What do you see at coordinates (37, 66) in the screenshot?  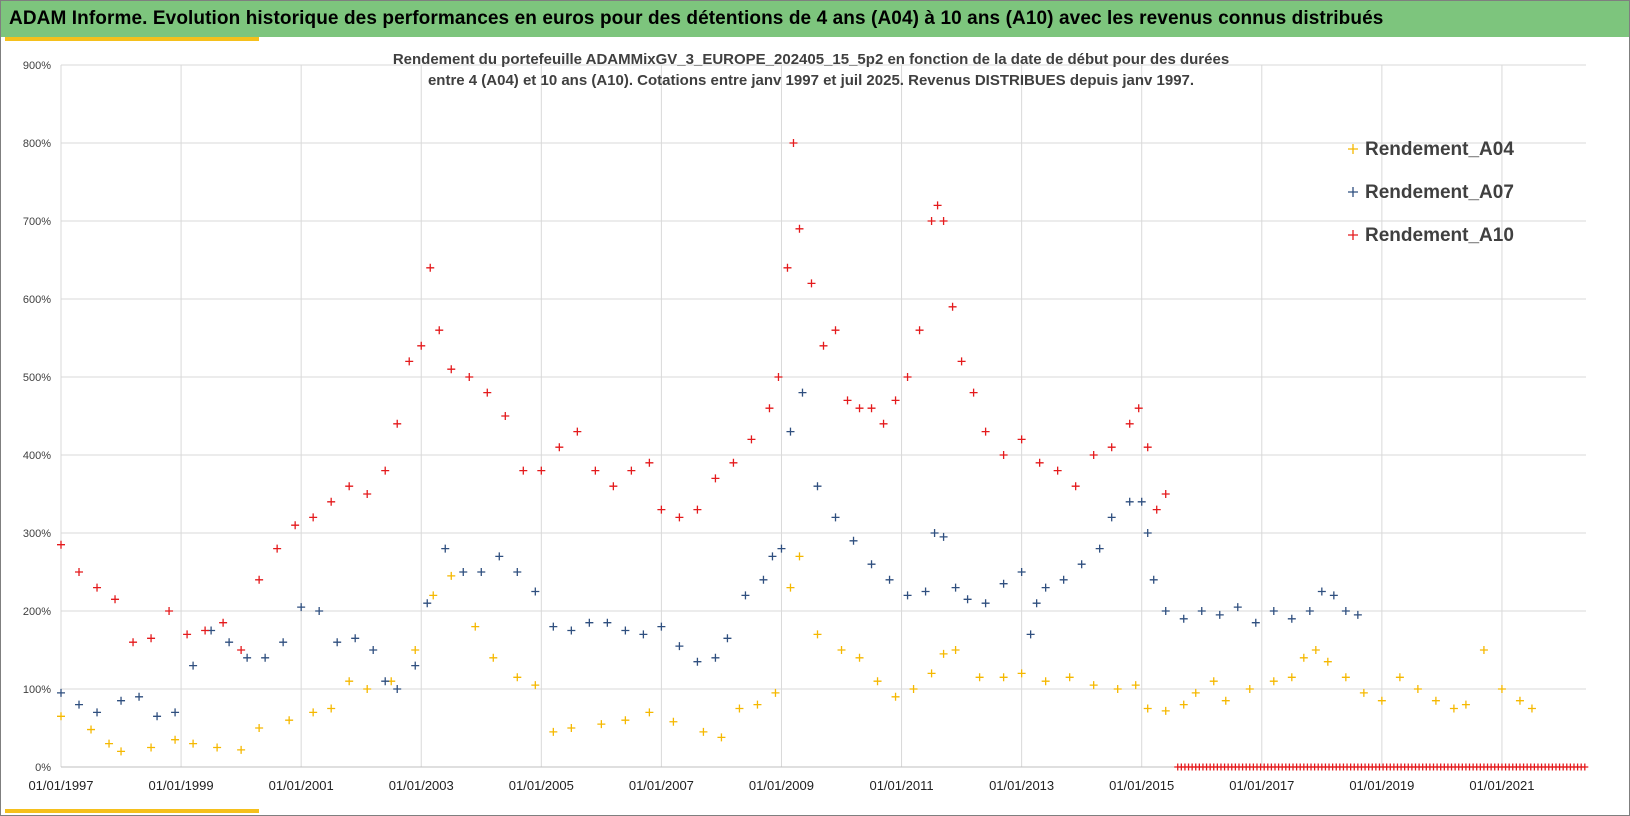 I see `y-tick-label: 900%` at bounding box center [37, 66].